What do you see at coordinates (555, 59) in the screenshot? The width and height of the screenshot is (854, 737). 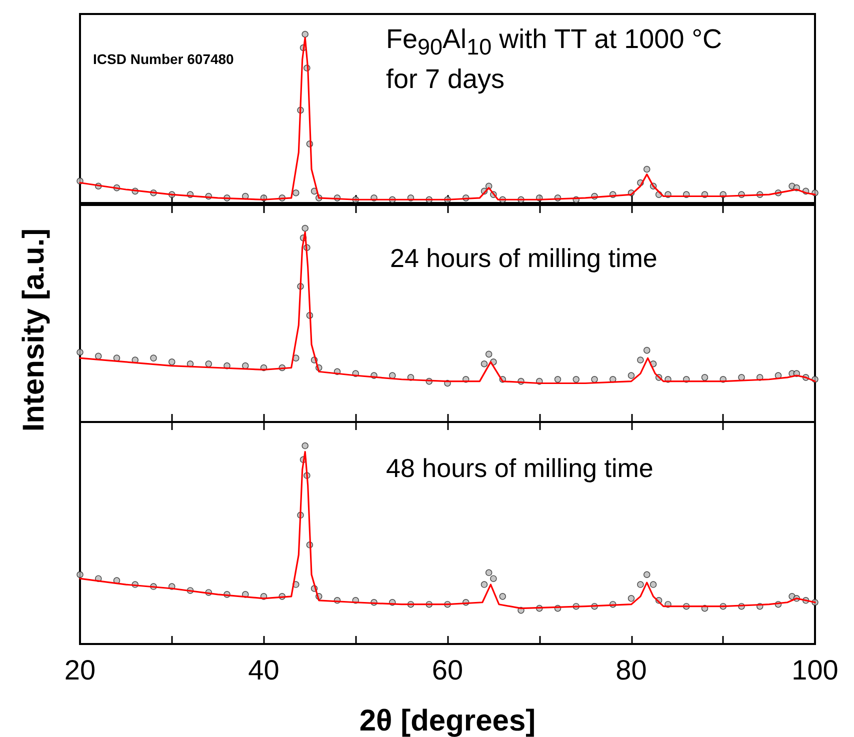 I see `annotation: Fe$_{90}$Al$_{10}$ with TT at 1000 °C for 7 days` at bounding box center [555, 59].